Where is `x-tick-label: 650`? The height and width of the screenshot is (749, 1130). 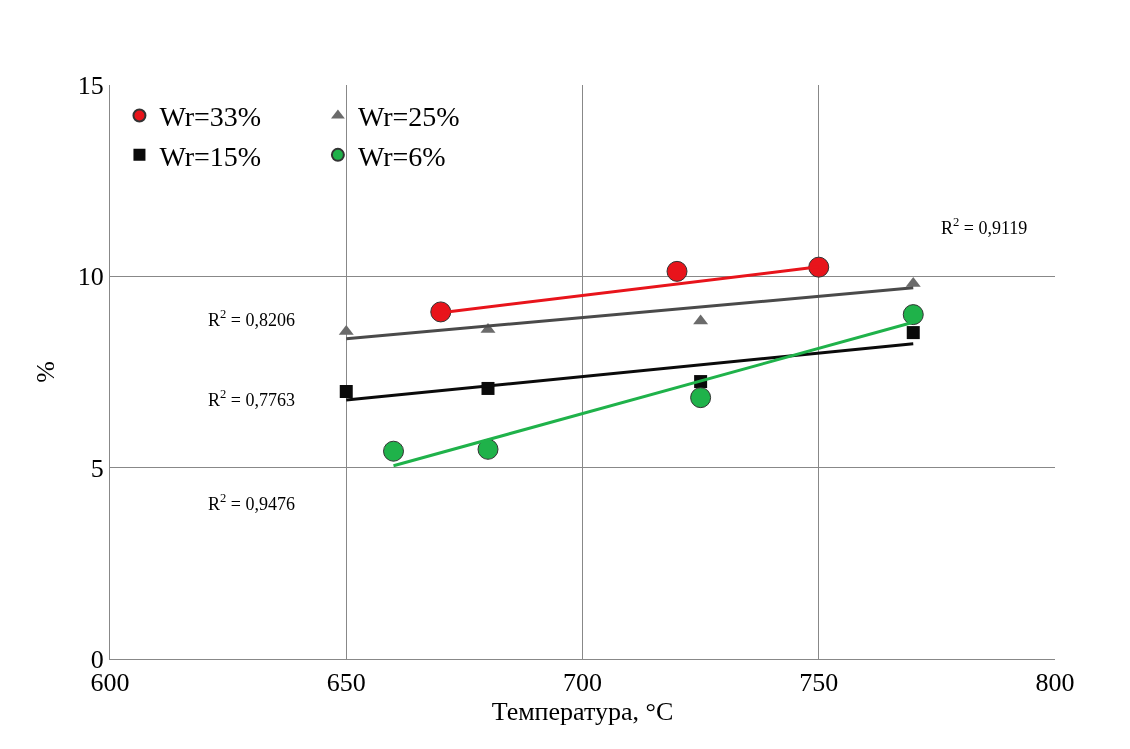 x-tick-label: 650 is located at coordinates (346, 683).